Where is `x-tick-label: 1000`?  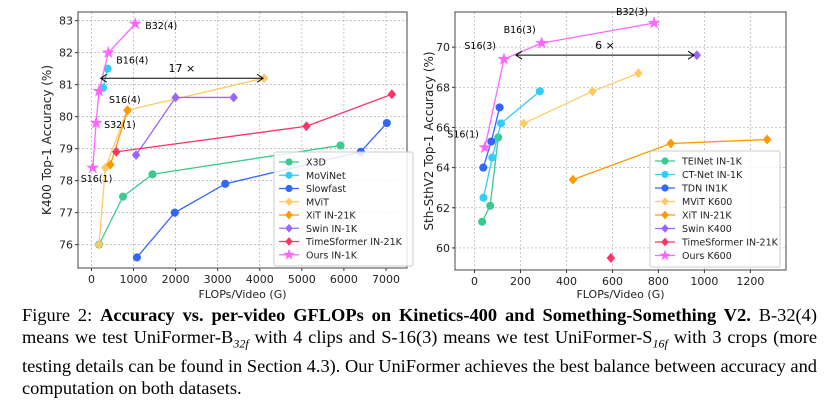 x-tick-label: 1000 is located at coordinates (134, 279).